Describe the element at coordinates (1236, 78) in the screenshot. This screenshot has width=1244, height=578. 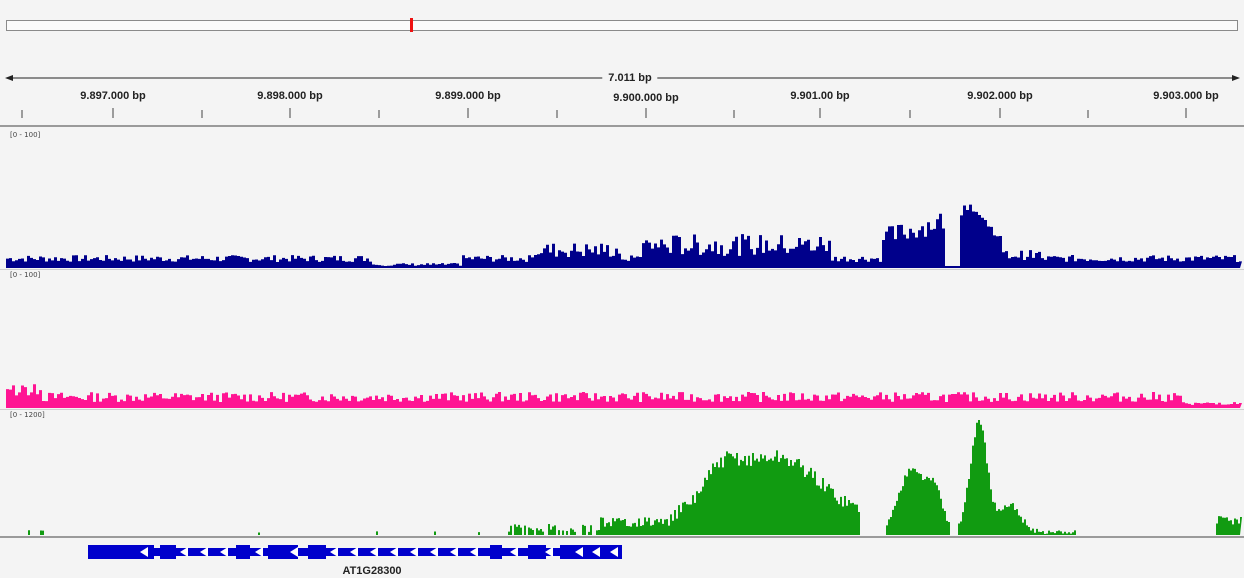
I see `ruler-right-arrow` at that location.